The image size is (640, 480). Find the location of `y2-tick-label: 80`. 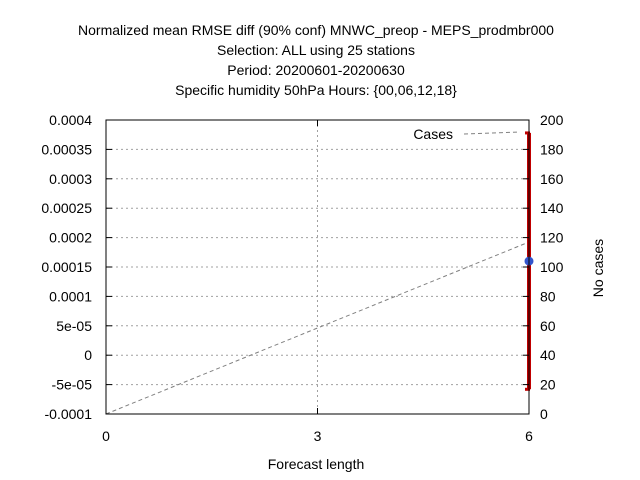

y2-tick-label: 80 is located at coordinates (548, 296).